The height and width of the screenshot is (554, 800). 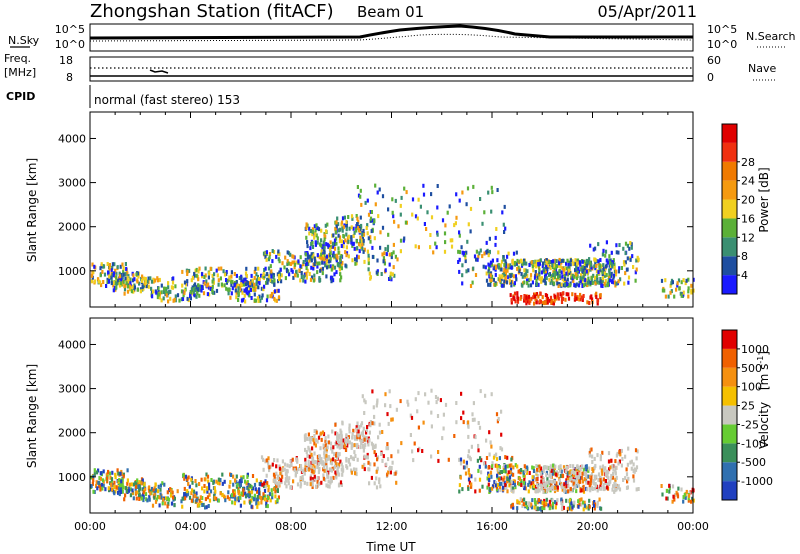 I want to click on colorbar-level-label: 8, so click(x=744, y=256).